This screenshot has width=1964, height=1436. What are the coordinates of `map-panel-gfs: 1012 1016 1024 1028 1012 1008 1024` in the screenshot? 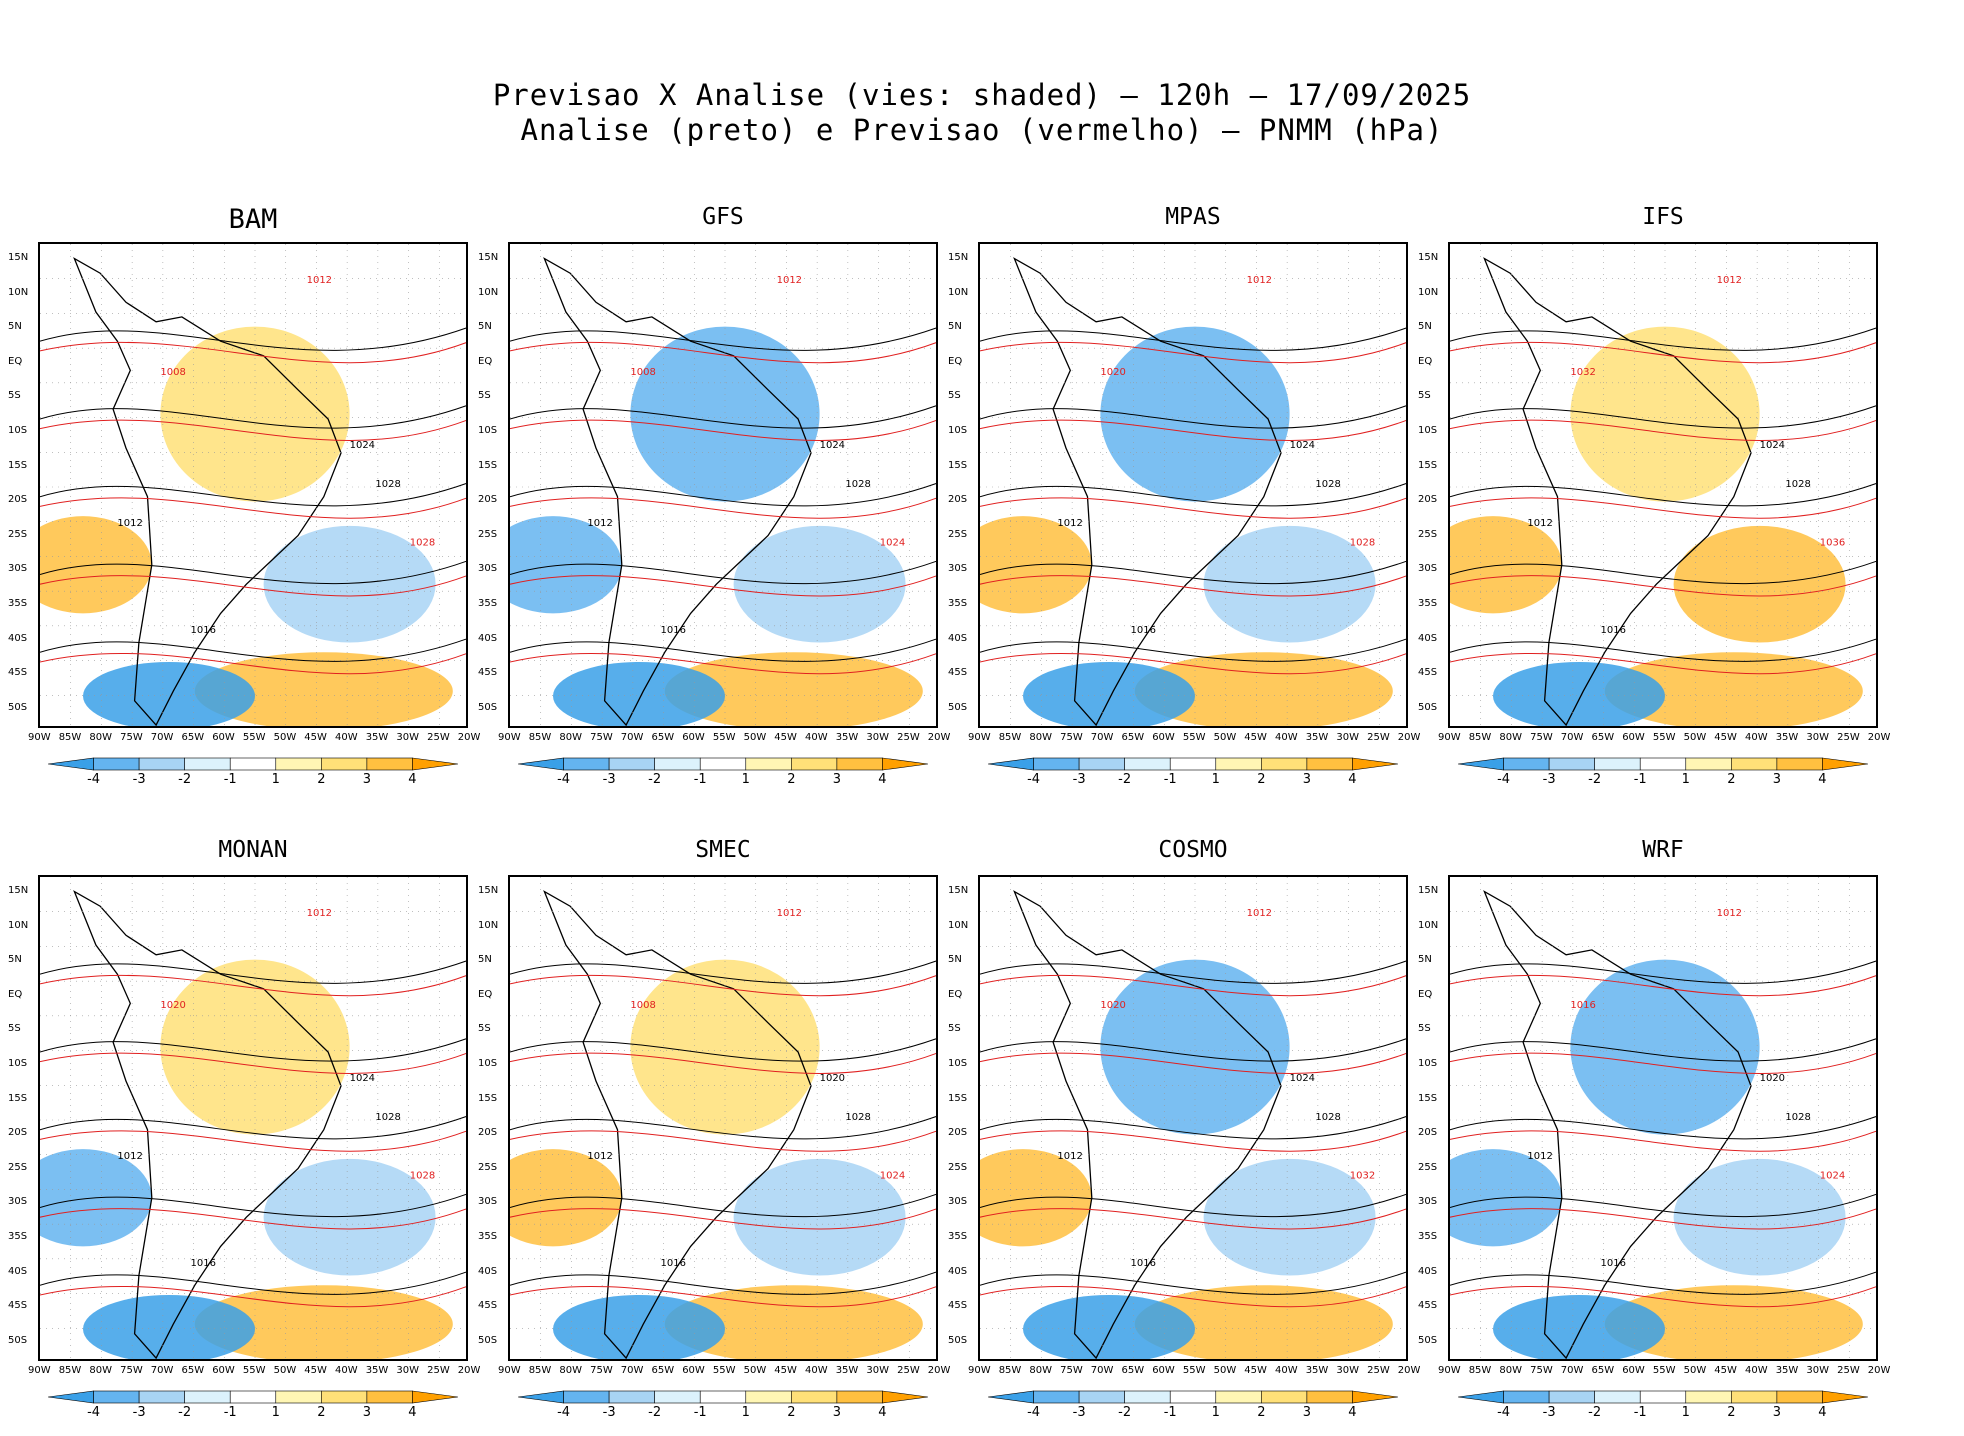 It's located at (723, 485).